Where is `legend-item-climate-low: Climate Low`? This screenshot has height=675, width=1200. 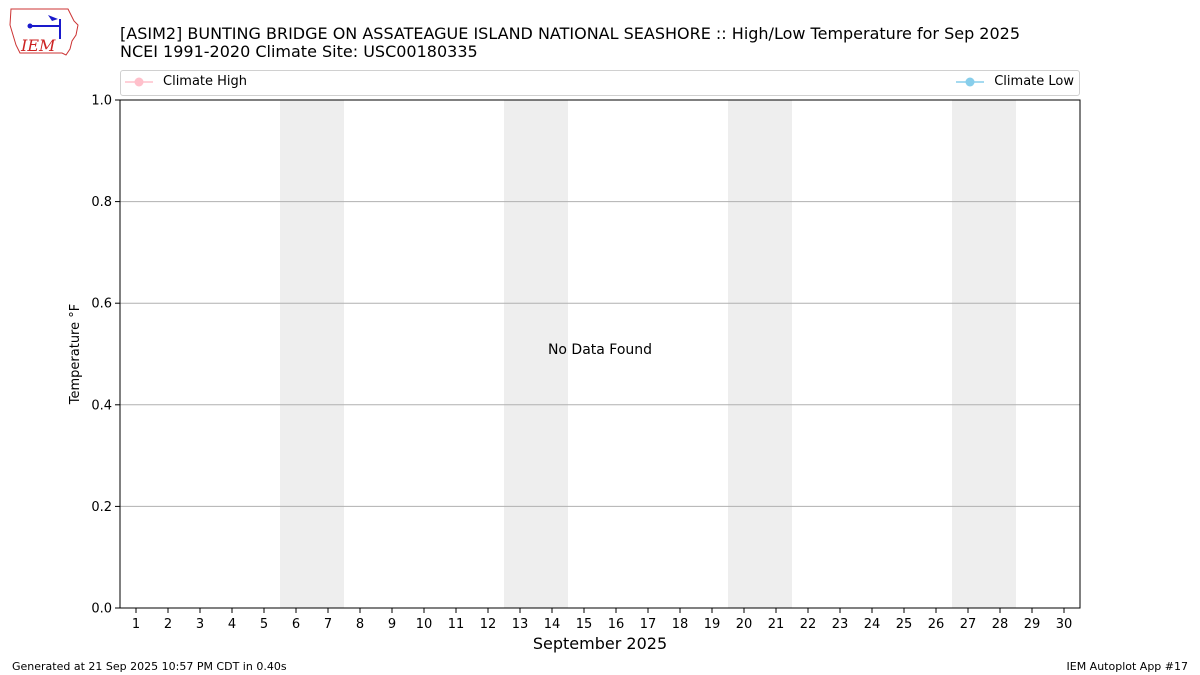
legend-item-climate-low: Climate Low is located at coordinates (1015, 81).